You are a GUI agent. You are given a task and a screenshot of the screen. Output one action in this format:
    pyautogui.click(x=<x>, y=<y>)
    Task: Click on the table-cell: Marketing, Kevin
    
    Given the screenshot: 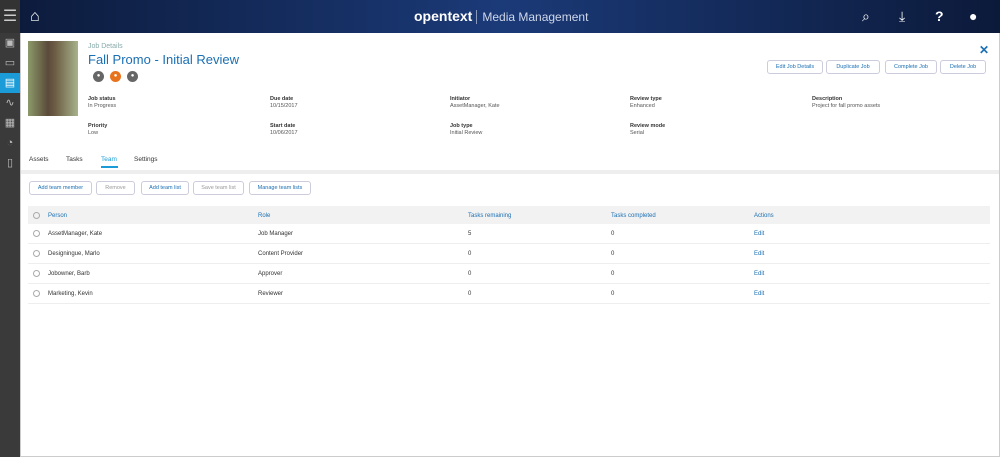 What is the action you would take?
    pyautogui.click(x=70, y=294)
    